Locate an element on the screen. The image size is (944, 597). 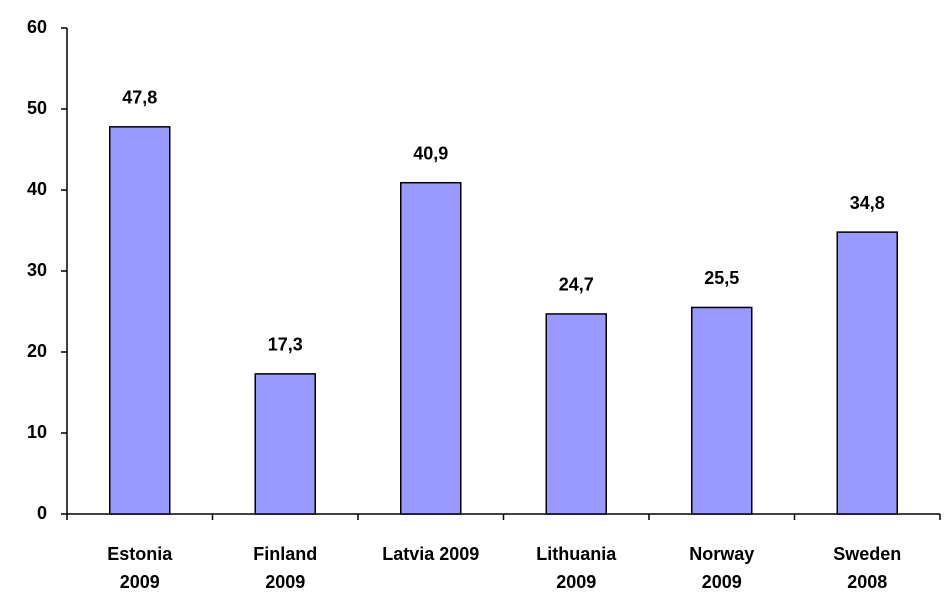
y-tick-label: 0 is located at coordinates (42, 513).